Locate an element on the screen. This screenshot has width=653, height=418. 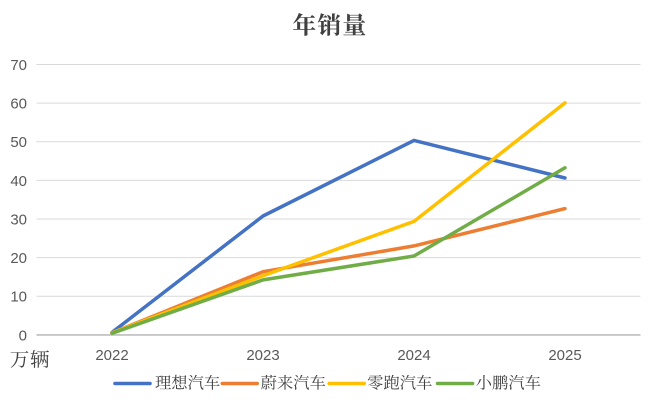
svg-text: 2024 is located at coordinates (413, 355).